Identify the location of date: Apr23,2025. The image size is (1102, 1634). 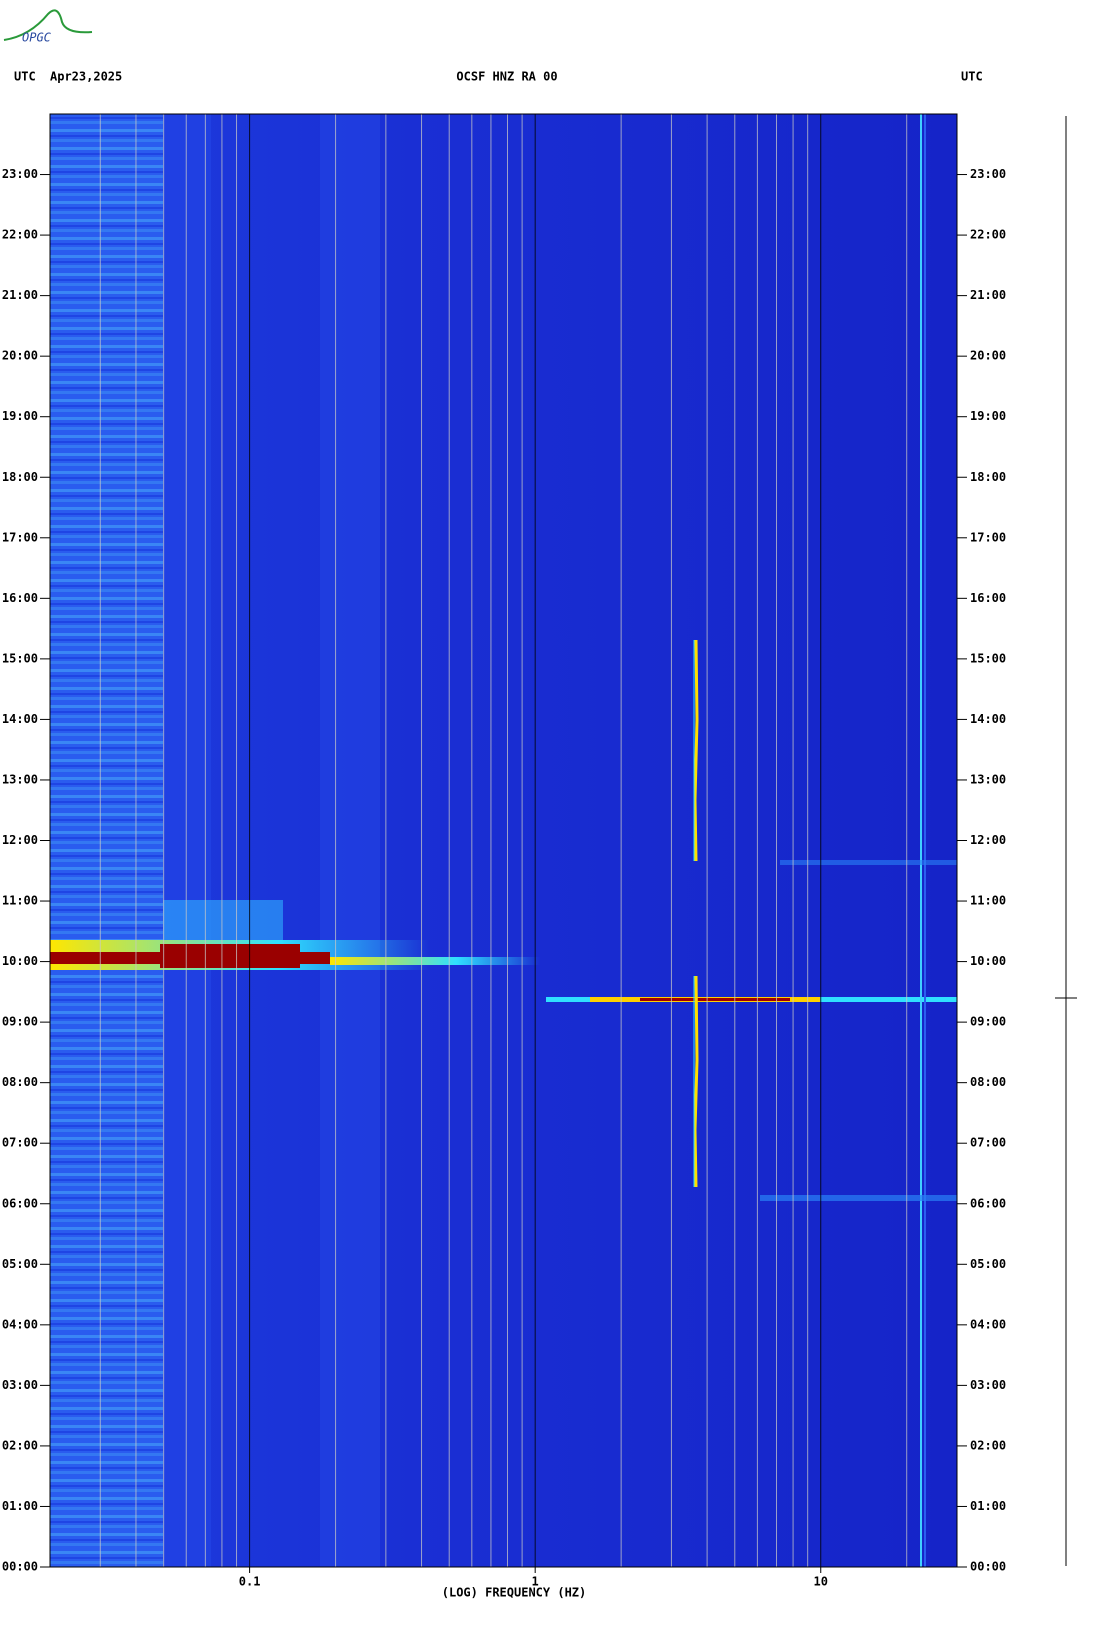
(86, 77).